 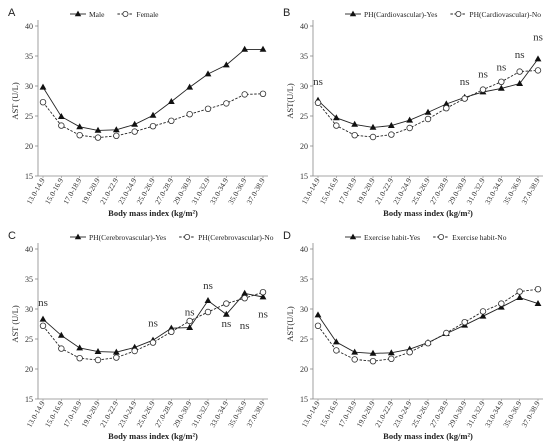 I want to click on y-tick-label: 15, so click(x=29, y=399).